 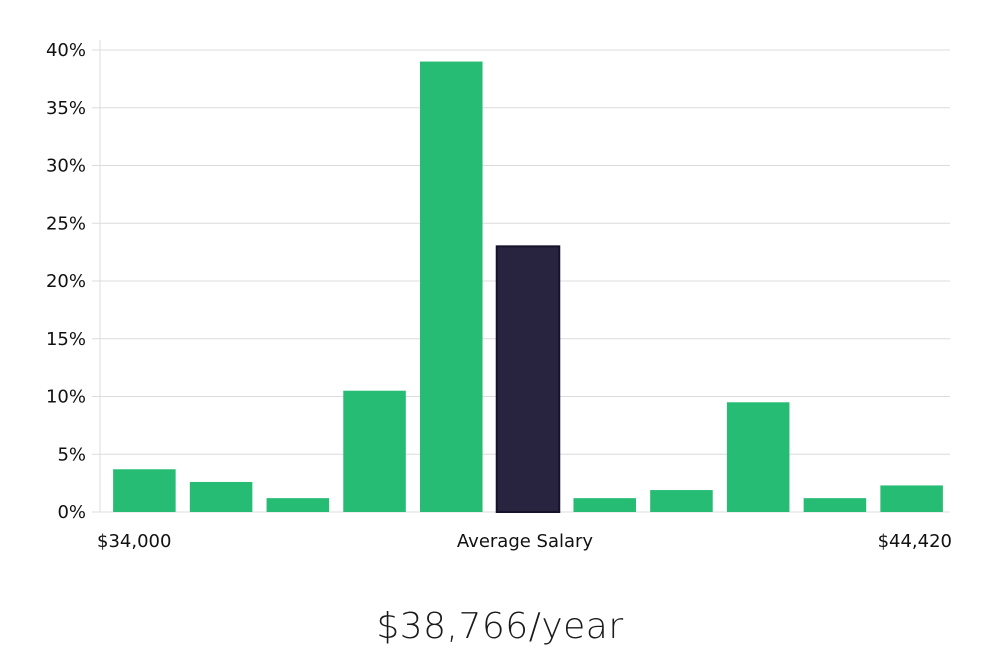 What do you see at coordinates (134, 541) in the screenshot?
I see `x-axis-min-label: $34,000` at bounding box center [134, 541].